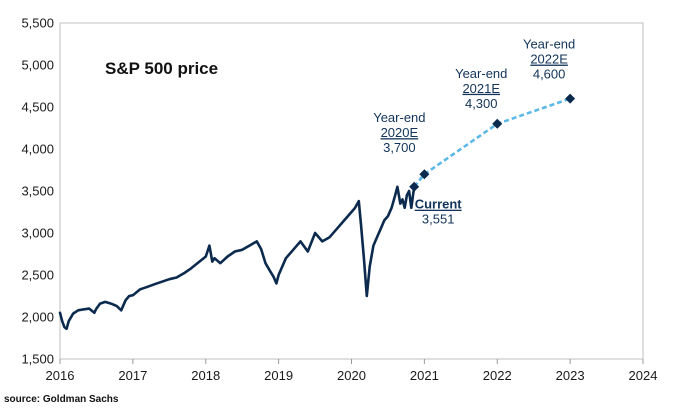 This screenshot has width=679, height=410. I want to click on x-tick-label: 2018, so click(205, 375).